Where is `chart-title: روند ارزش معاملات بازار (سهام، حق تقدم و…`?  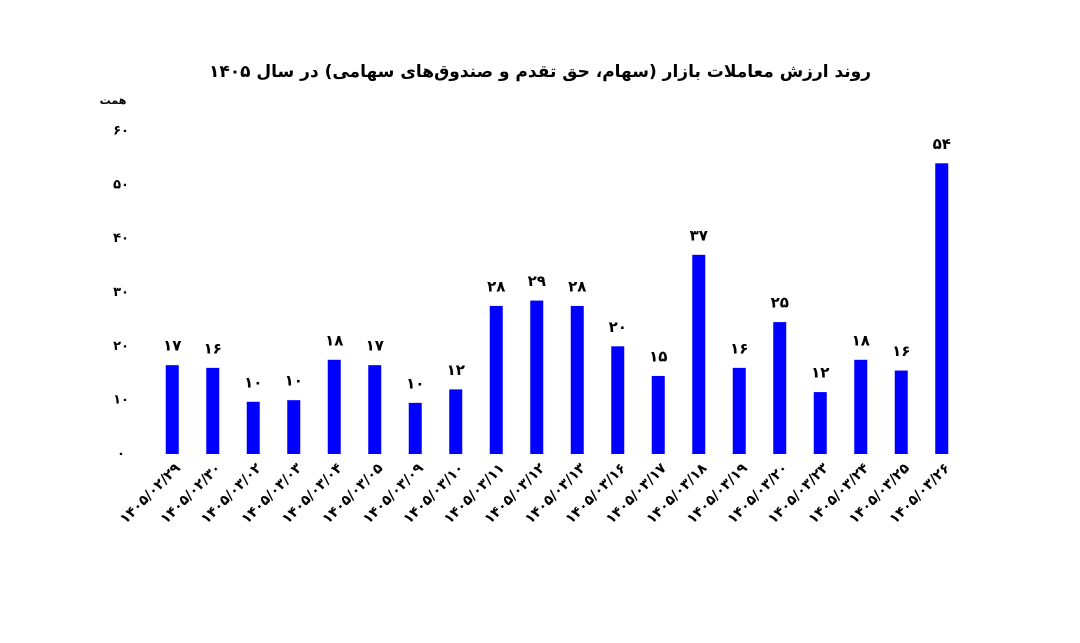 chart-title: روند ارزش معاملات بازار (سهام، حق تقدم و… is located at coordinates (540, 72).